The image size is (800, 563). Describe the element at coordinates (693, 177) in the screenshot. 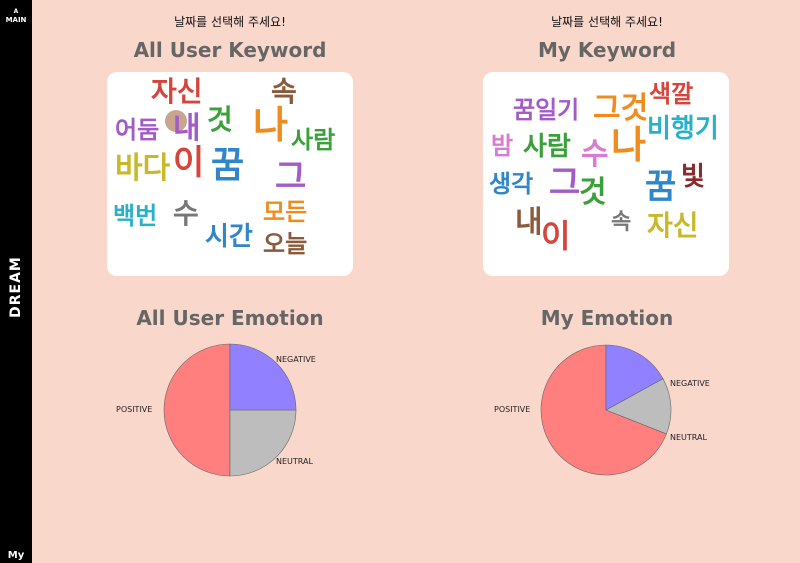

I see `word: 빛` at that location.